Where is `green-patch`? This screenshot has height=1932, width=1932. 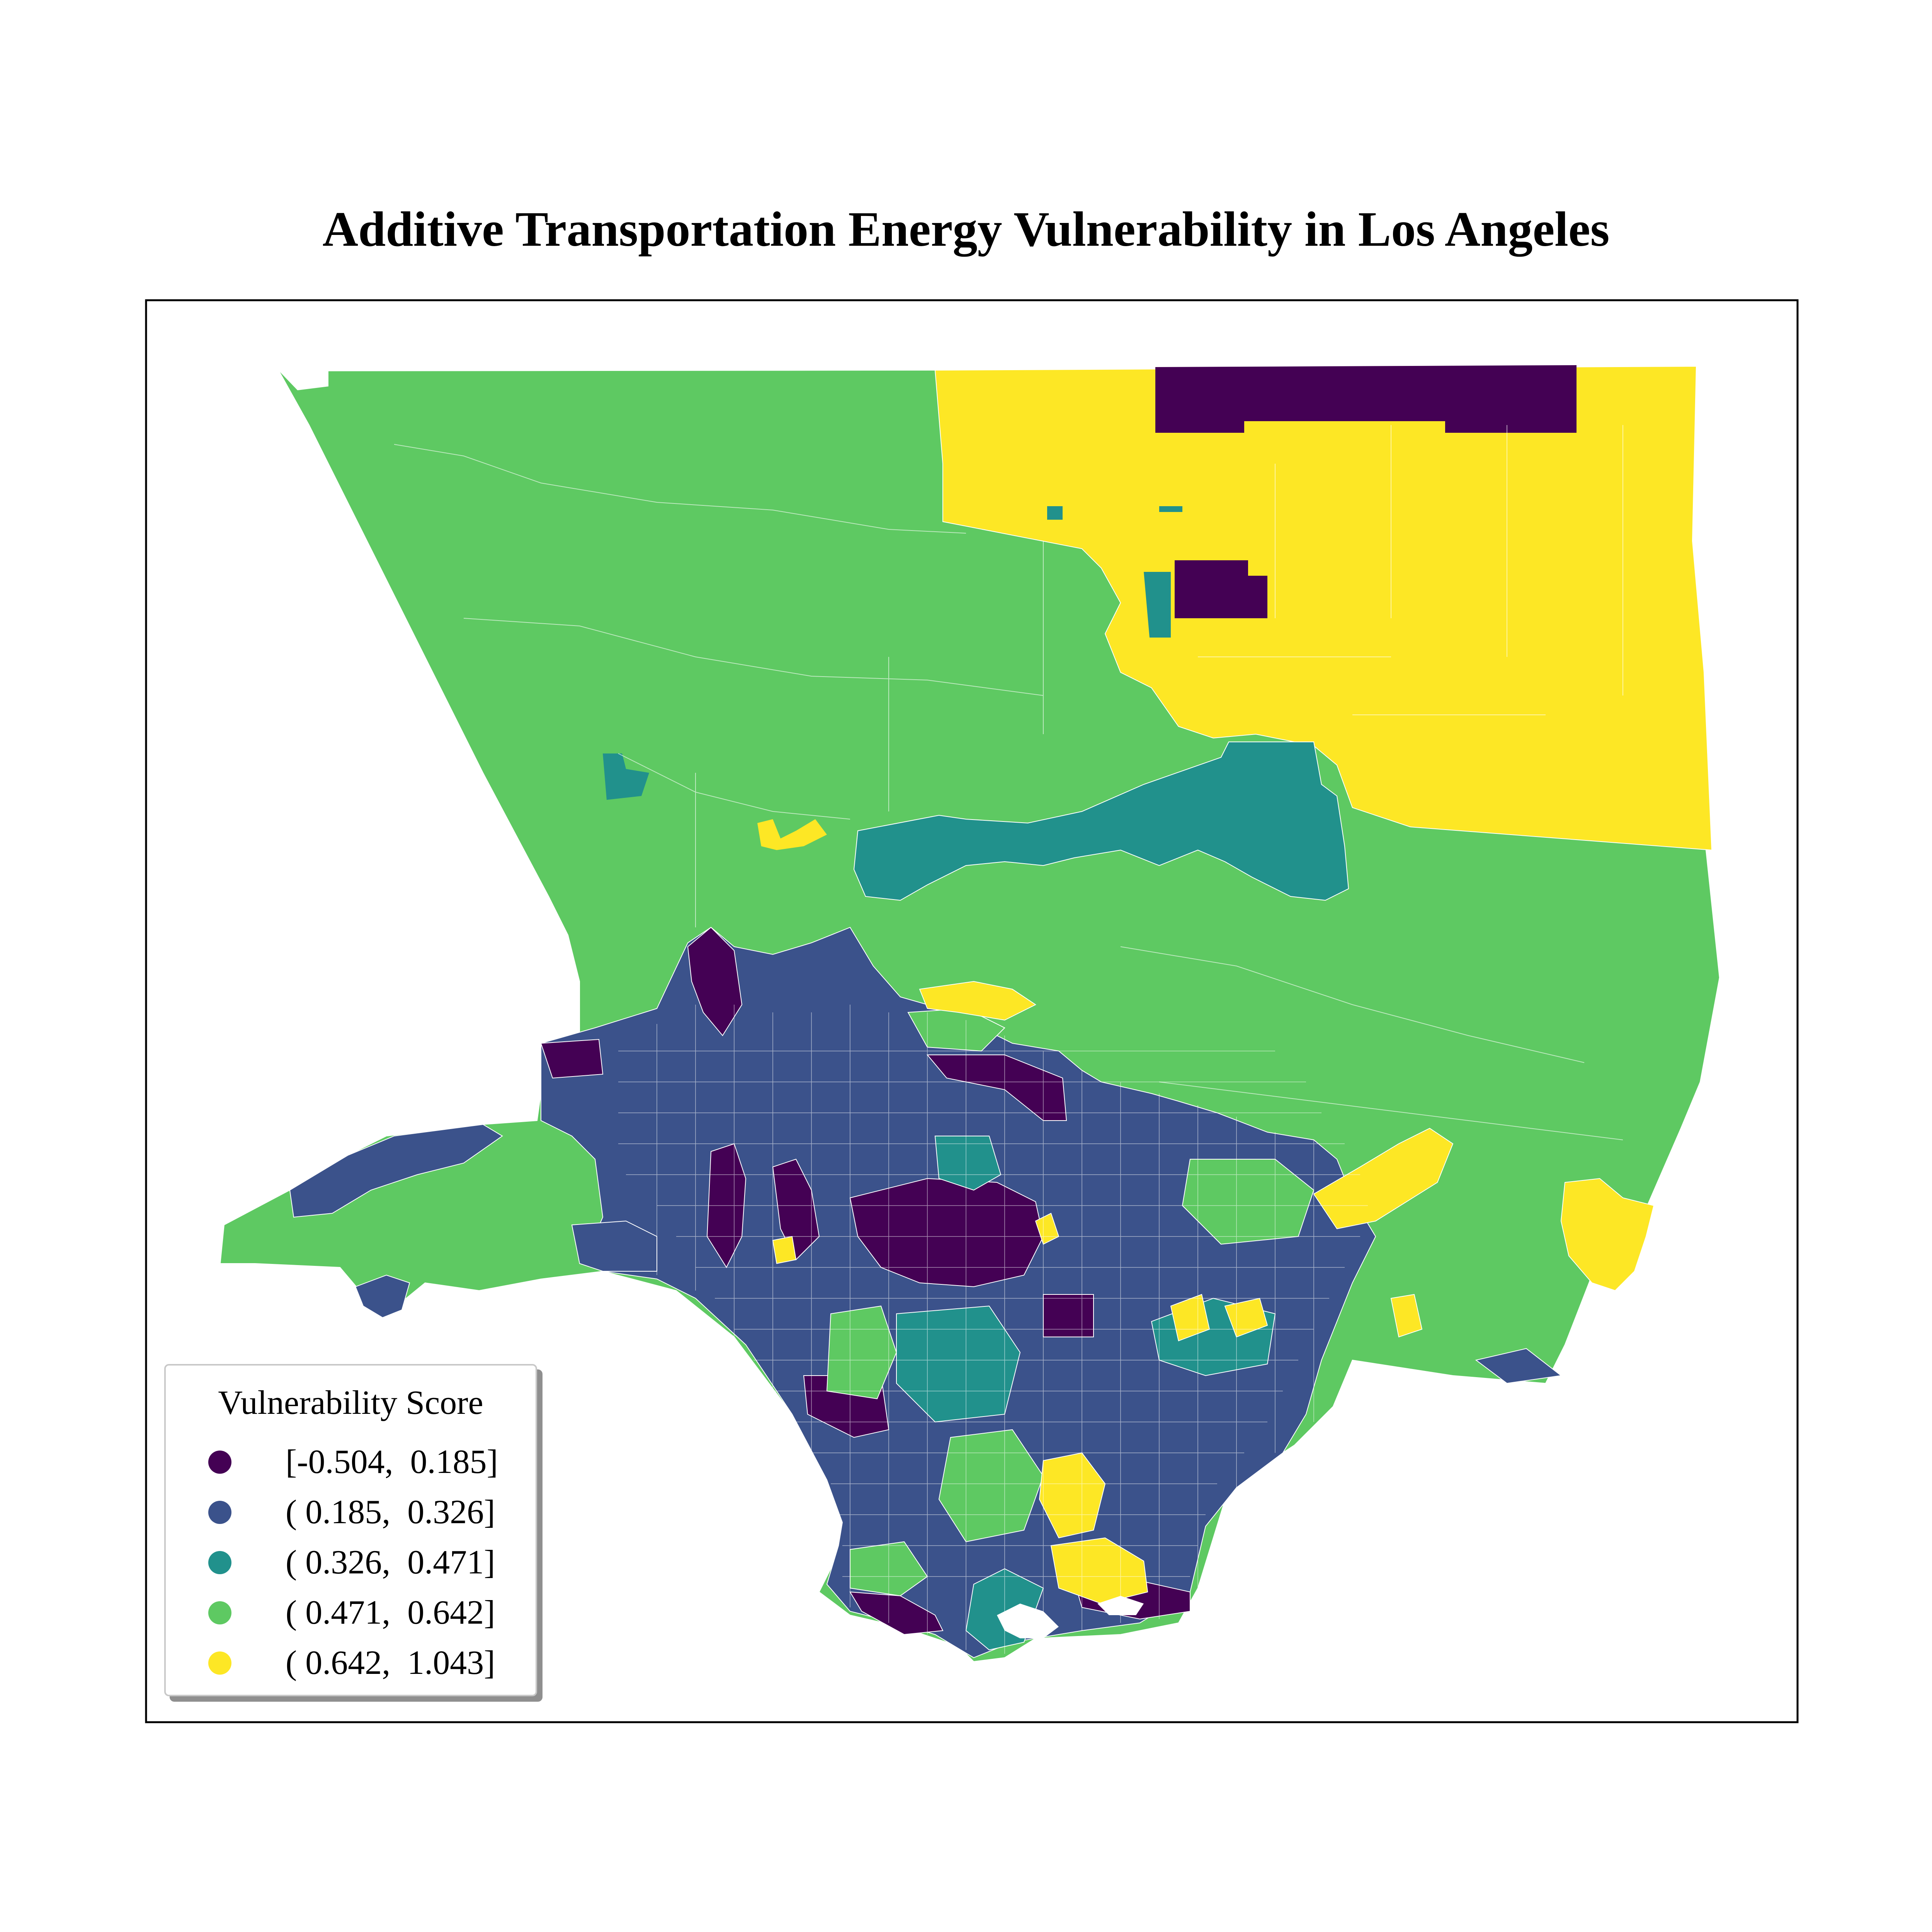
green-patch is located at coordinates (991, 1486).